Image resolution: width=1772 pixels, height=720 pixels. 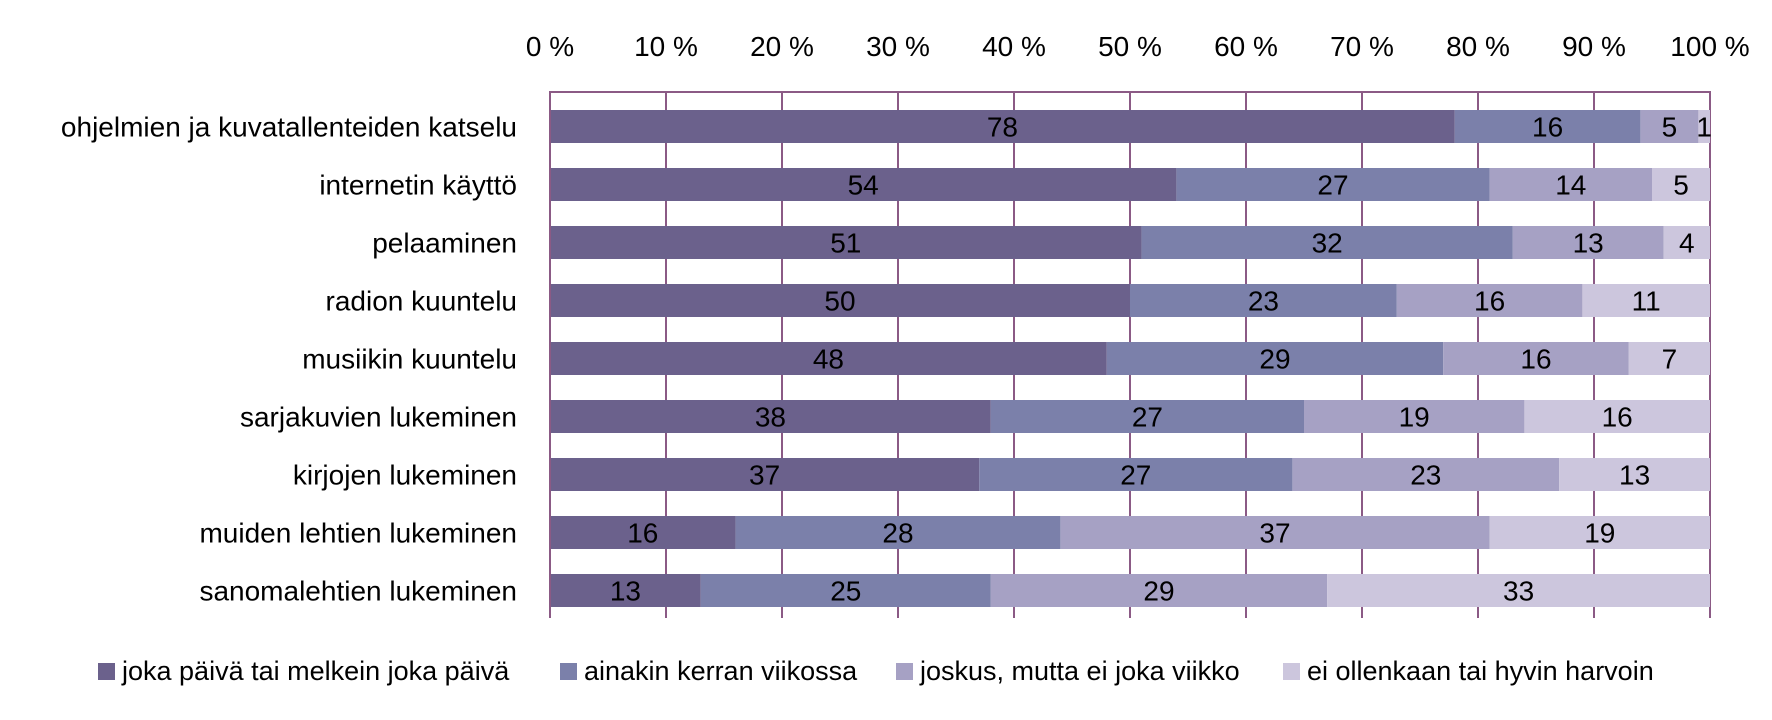 I want to click on x-tick-label: 70 %, so click(x=1362, y=46).